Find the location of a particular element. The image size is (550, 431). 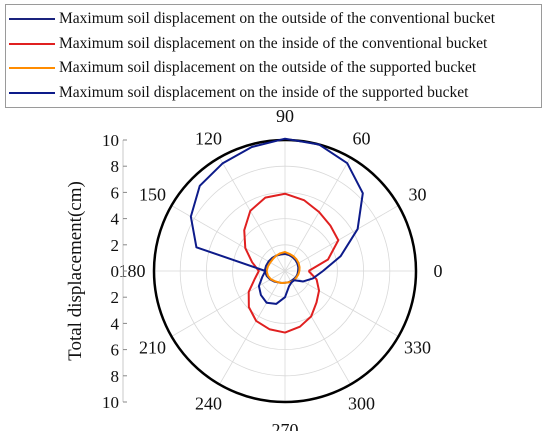

angle-label: 300 is located at coordinates (361, 404).